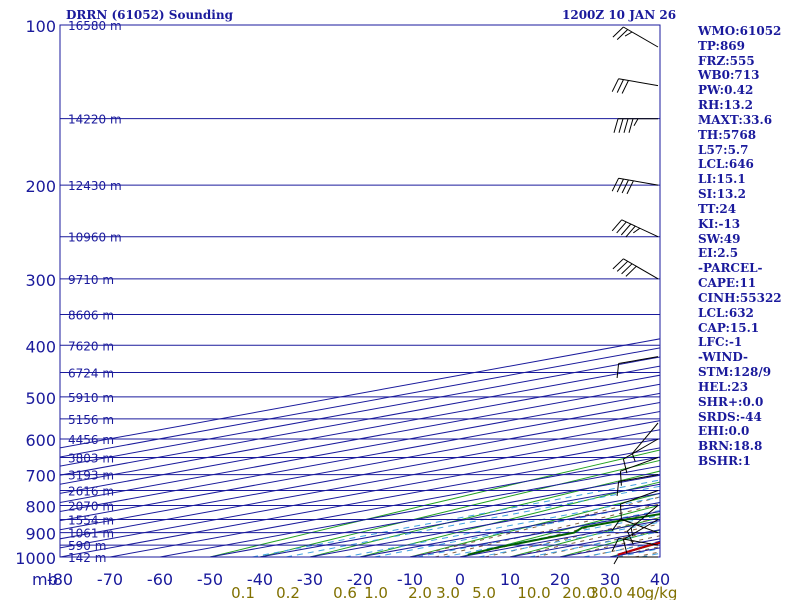 Image resolution: width=800 pixels, height=600 pixels. What do you see at coordinates (726, 90) in the screenshot?
I see `stat-item: PW:0.42` at bounding box center [726, 90].